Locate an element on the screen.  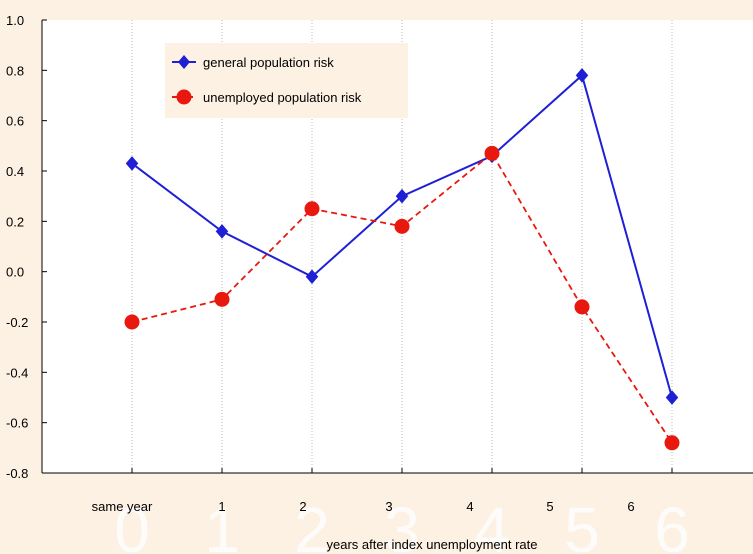
x-tick-label: 3 is located at coordinates (388, 506).